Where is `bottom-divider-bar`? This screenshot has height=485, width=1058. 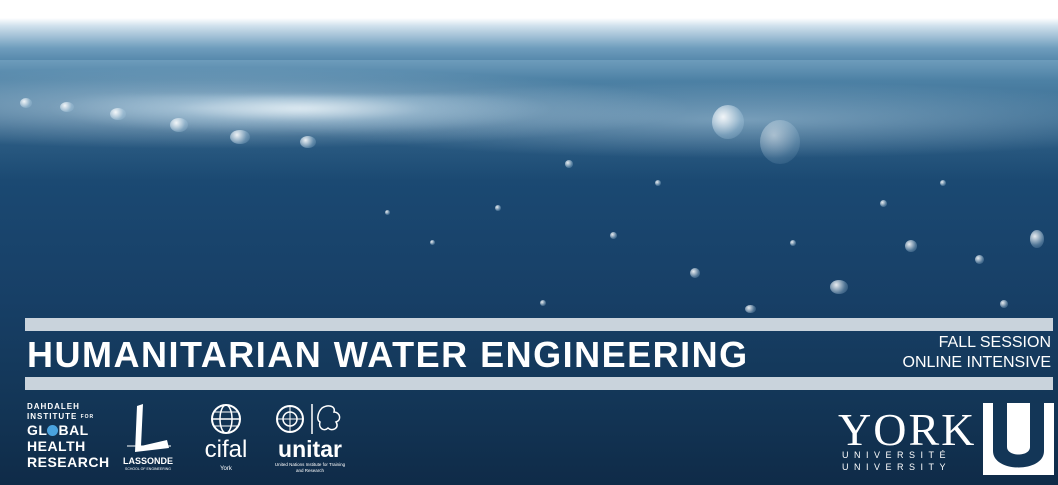
bottom-divider-bar is located at coordinates (539, 383).